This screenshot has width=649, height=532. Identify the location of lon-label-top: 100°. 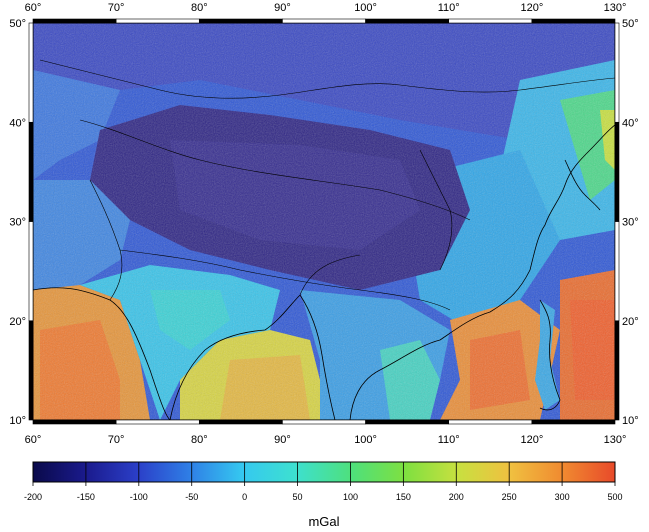
(365, 8).